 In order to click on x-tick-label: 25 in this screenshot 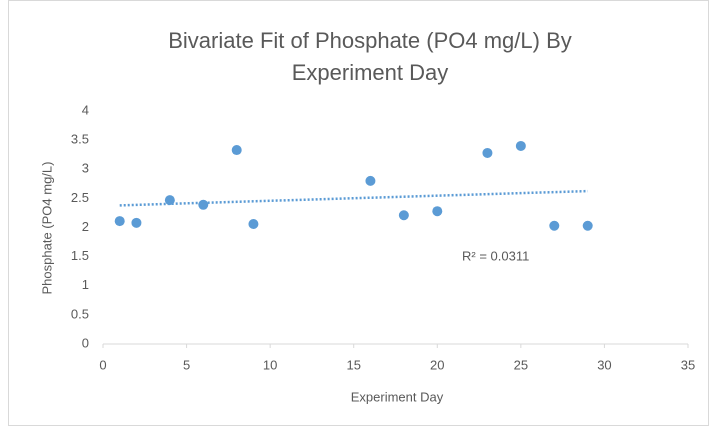, I will do `click(521, 364)`.